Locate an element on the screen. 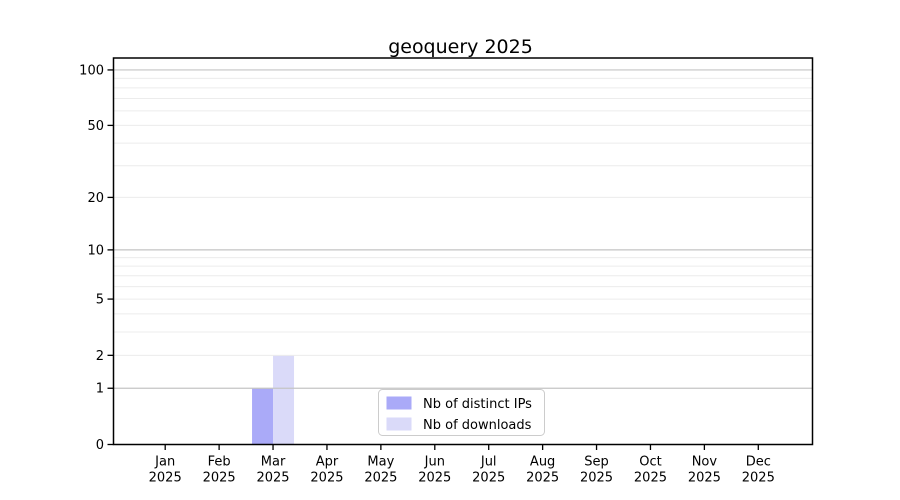 Image resolution: width=900 pixels, height=500 pixels. x-tick-label-month: Dec is located at coordinates (758, 462).